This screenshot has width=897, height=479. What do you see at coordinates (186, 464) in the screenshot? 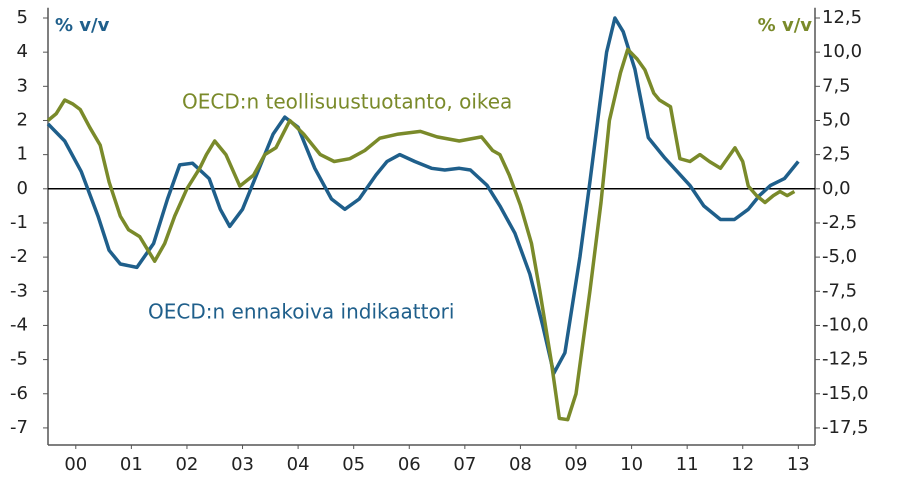
I see `x-tick-label: 02` at bounding box center [186, 464].